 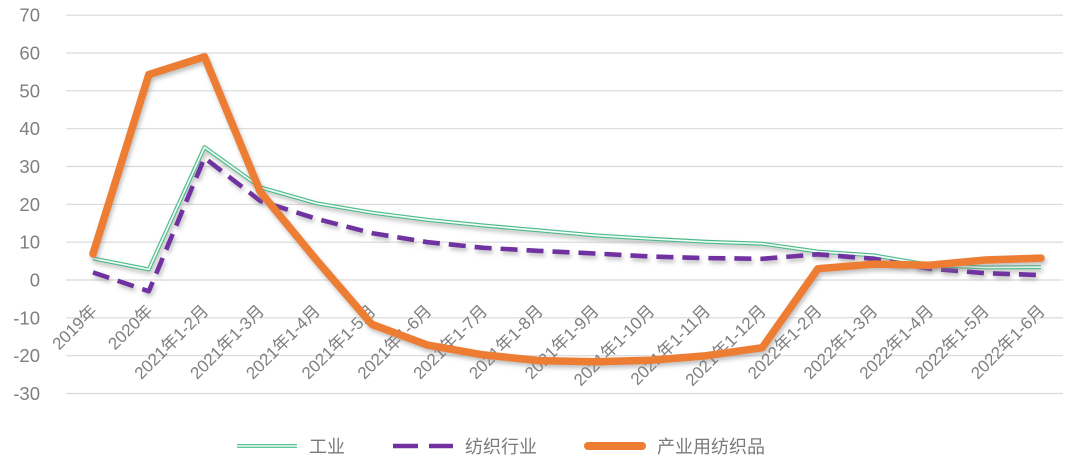 What do you see at coordinates (423, 446) in the screenshot?
I see `legend-marker-dashed` at bounding box center [423, 446].